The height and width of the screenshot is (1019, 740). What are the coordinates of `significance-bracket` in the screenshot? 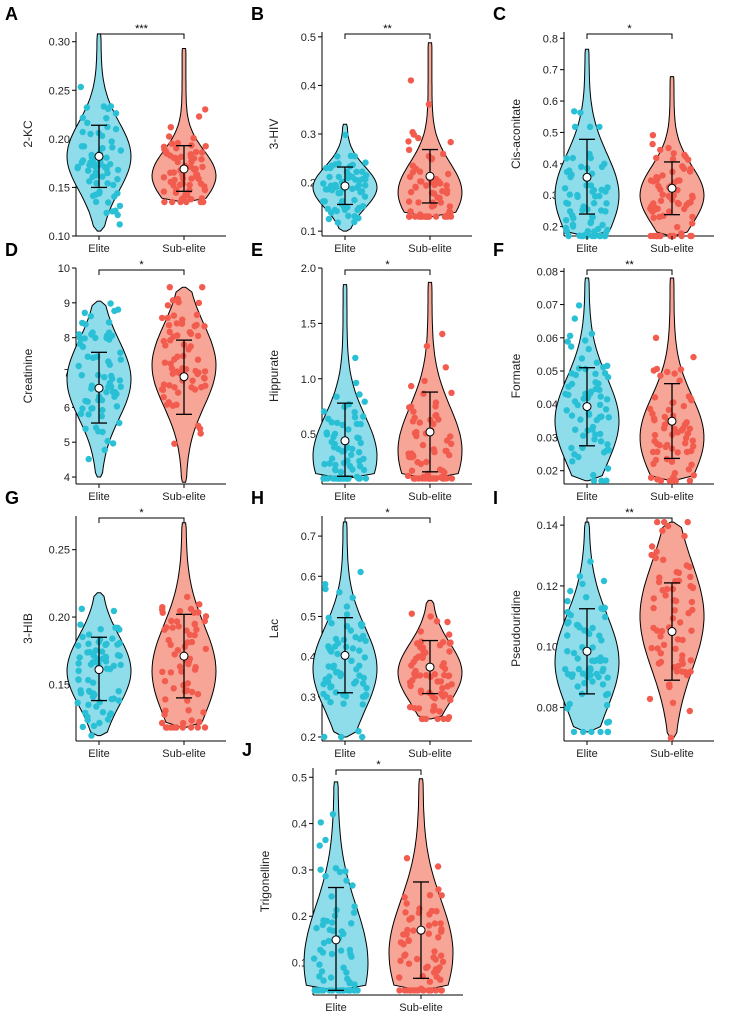 It's located at (629, 272).